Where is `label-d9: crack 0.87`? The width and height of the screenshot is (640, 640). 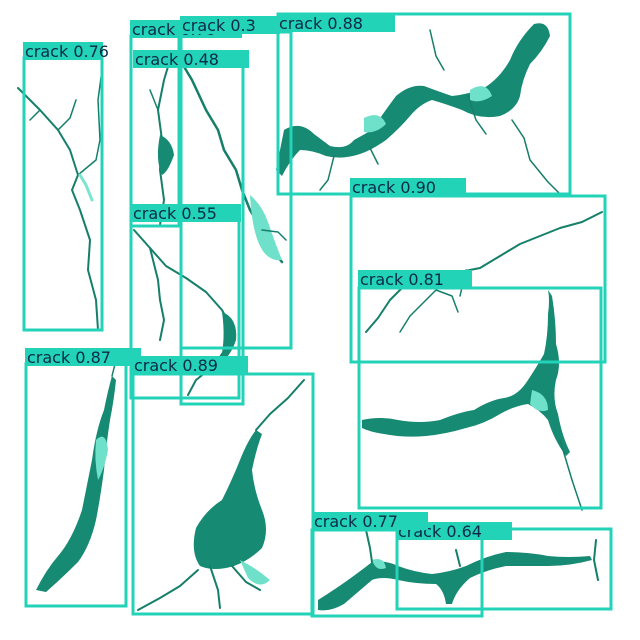 label-d9: crack 0.87 is located at coordinates (83, 357).